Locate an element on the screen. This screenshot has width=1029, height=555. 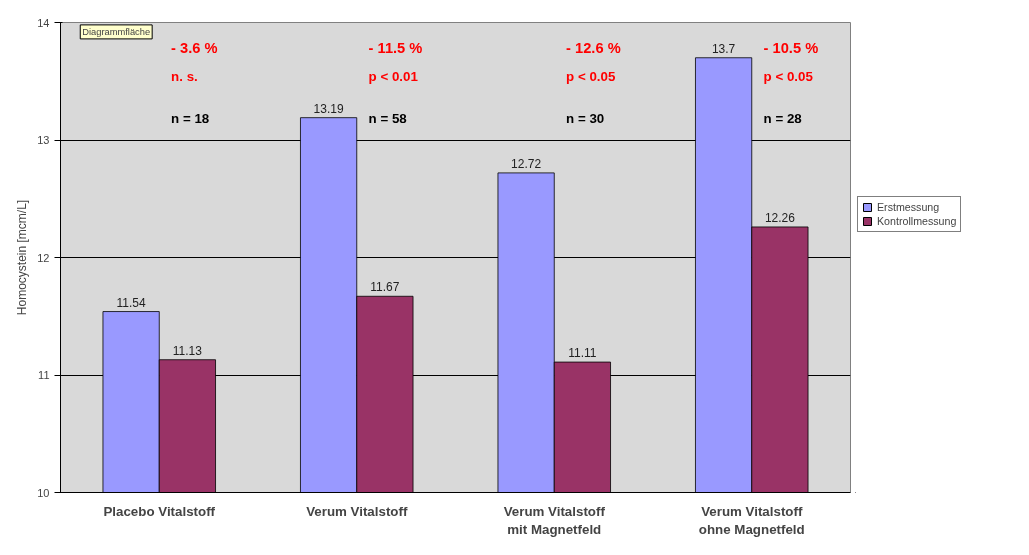
y-tick-label: 11 is located at coordinates (44, 375).